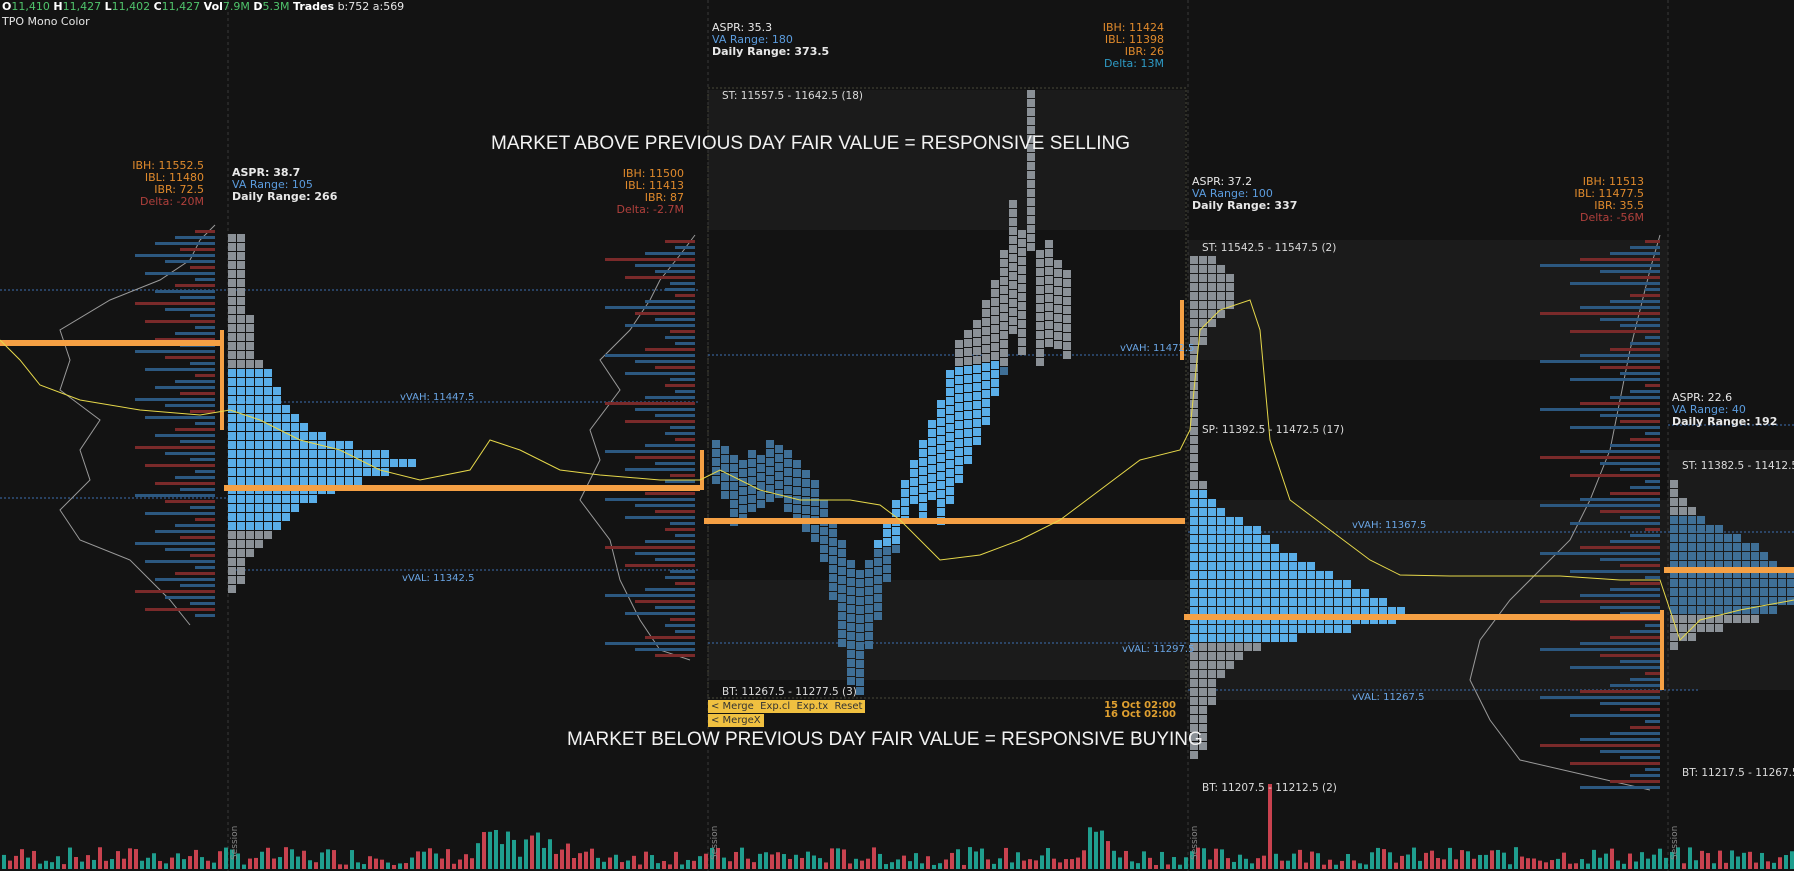 This screenshot has height=871, width=1794. I want to click on reset-button: Reset, so click(848, 706).